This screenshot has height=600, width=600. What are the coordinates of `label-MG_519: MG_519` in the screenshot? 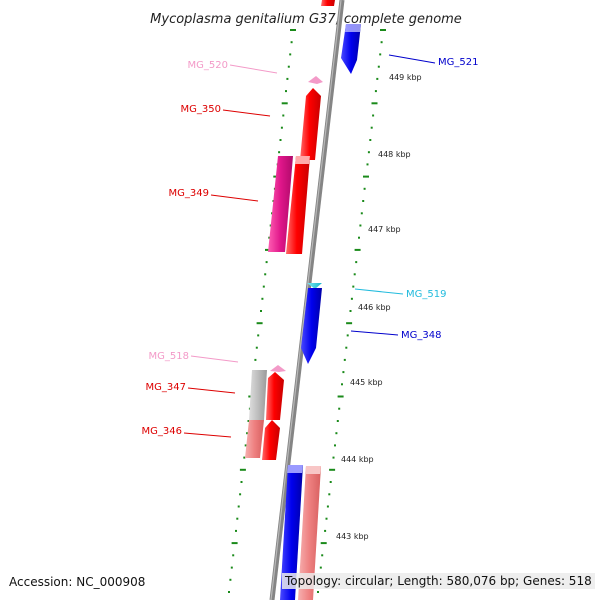 It's located at (400, 294).